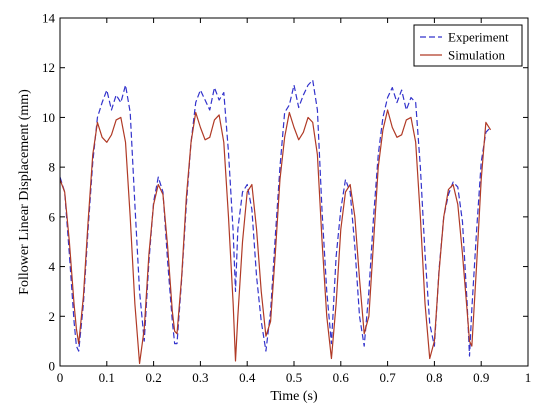  What do you see at coordinates (294, 377) in the screenshot?
I see `x-tick-label: 0.5` at bounding box center [294, 377].